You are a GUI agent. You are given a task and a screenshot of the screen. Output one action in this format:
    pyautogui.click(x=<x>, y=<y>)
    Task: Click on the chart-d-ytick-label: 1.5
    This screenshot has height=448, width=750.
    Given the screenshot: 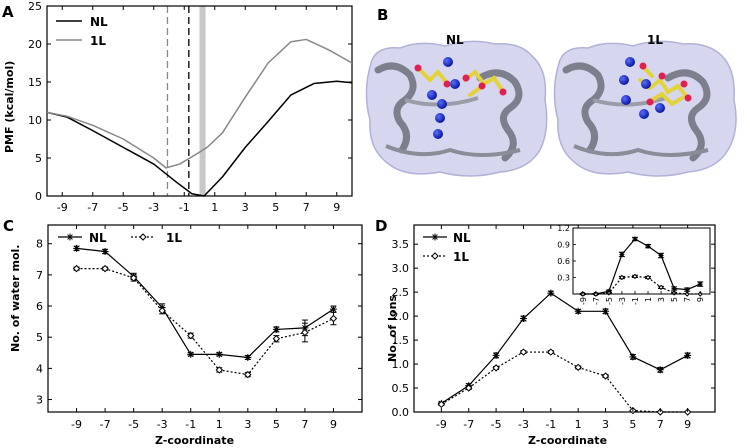 What is the action you would take?
    pyautogui.click(x=401, y=340)
    